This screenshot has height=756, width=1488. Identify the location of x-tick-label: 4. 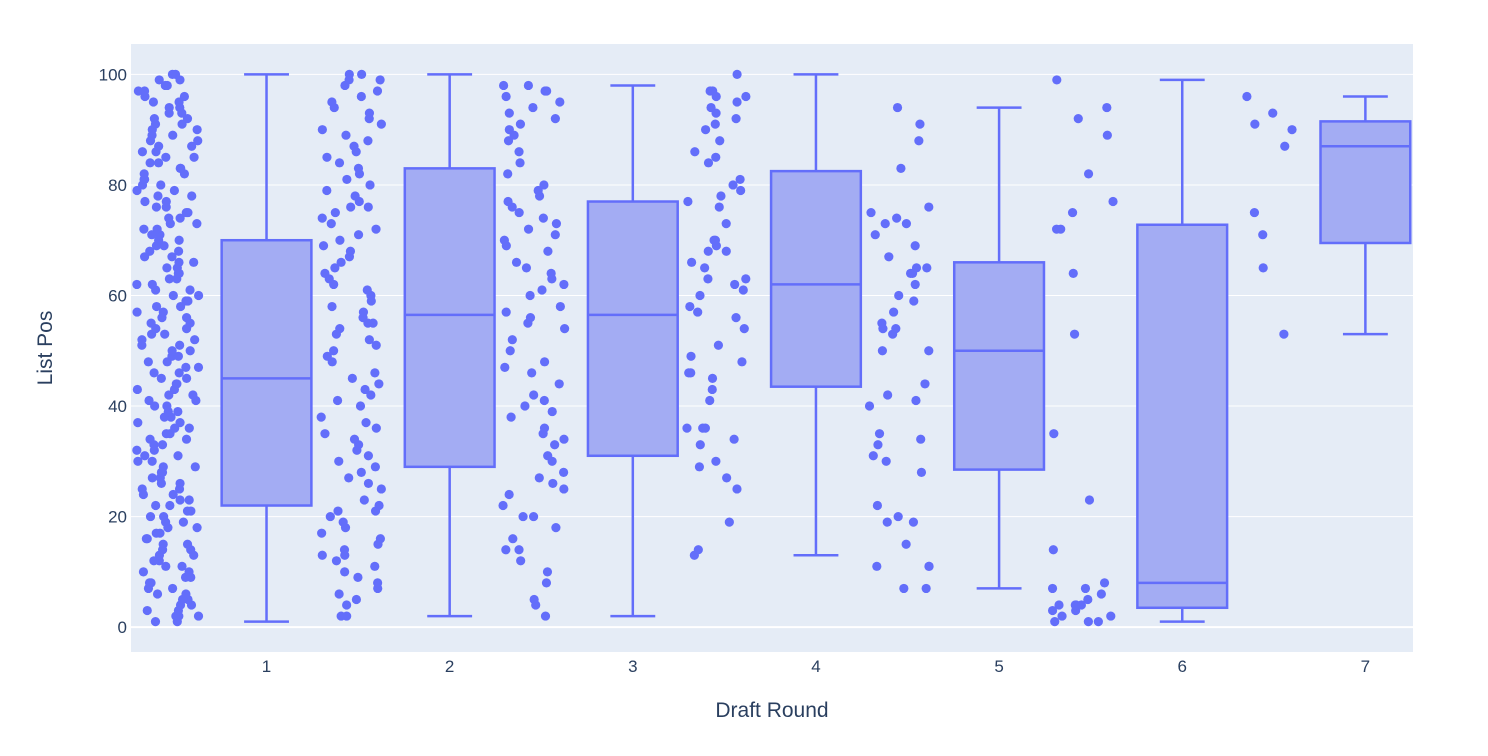
(815, 666).